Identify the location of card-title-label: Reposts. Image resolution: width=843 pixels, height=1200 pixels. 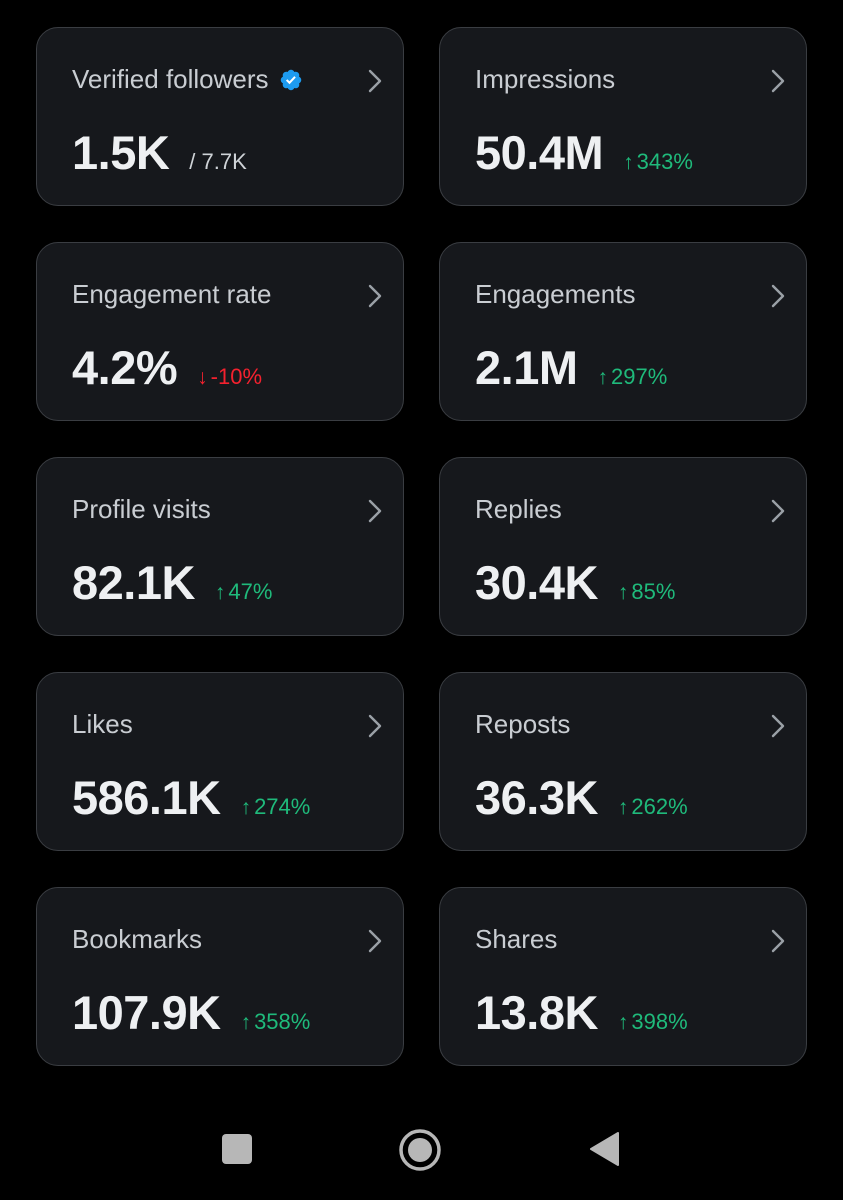
(523, 724).